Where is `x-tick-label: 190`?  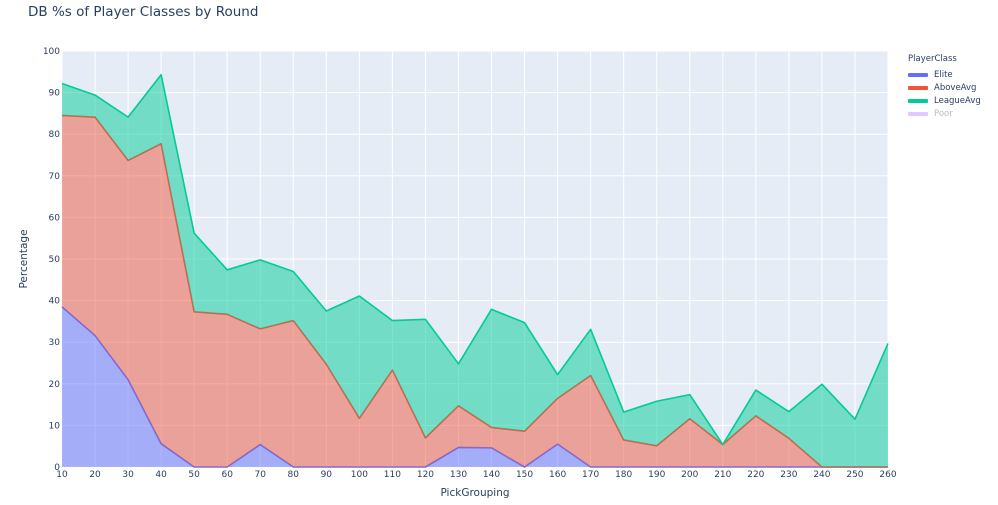
x-tick-label: 190 is located at coordinates (656, 475).